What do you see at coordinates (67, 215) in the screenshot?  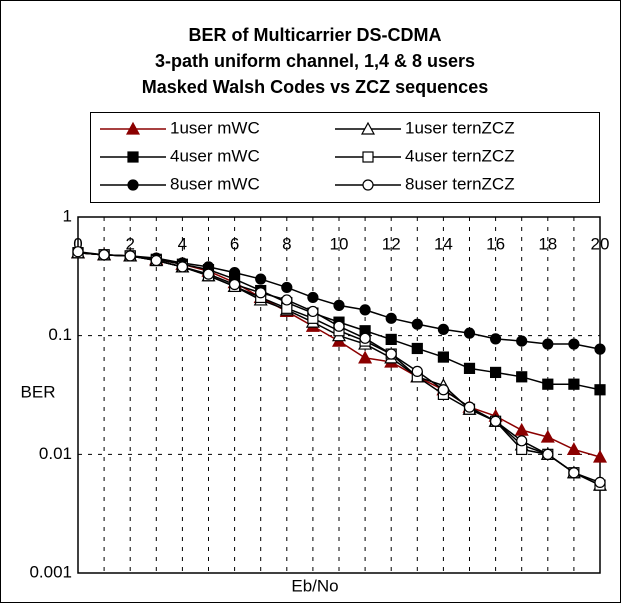 I see `y-tick-label: 1` at bounding box center [67, 215].